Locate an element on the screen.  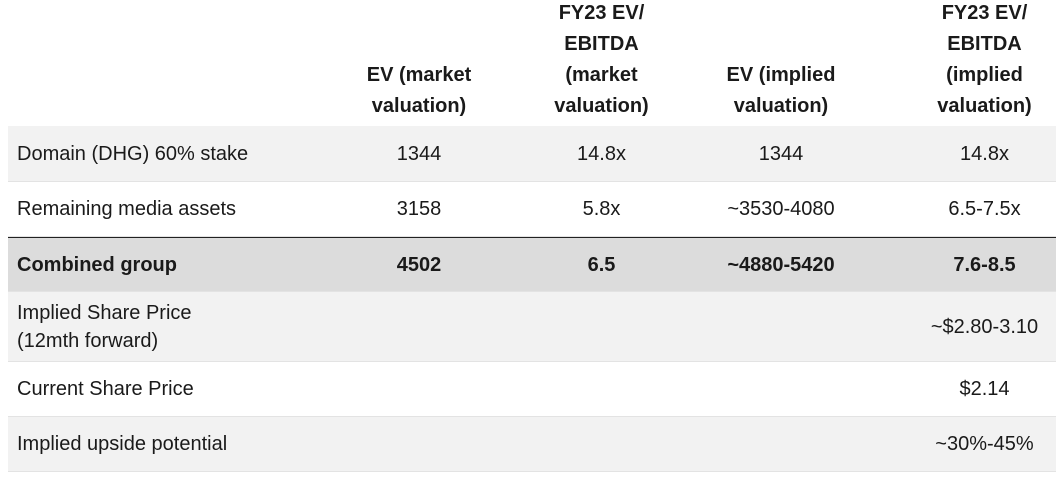
header-ev-market: EV (market valuation) is located at coordinates (419, 90).